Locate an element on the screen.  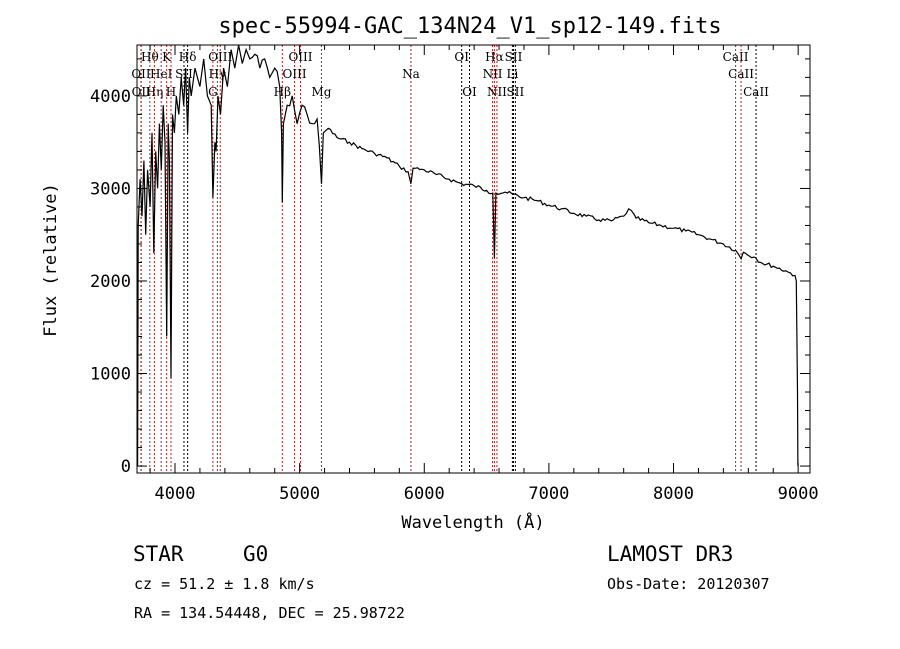
line-label: Hα is located at coordinates (494, 57).